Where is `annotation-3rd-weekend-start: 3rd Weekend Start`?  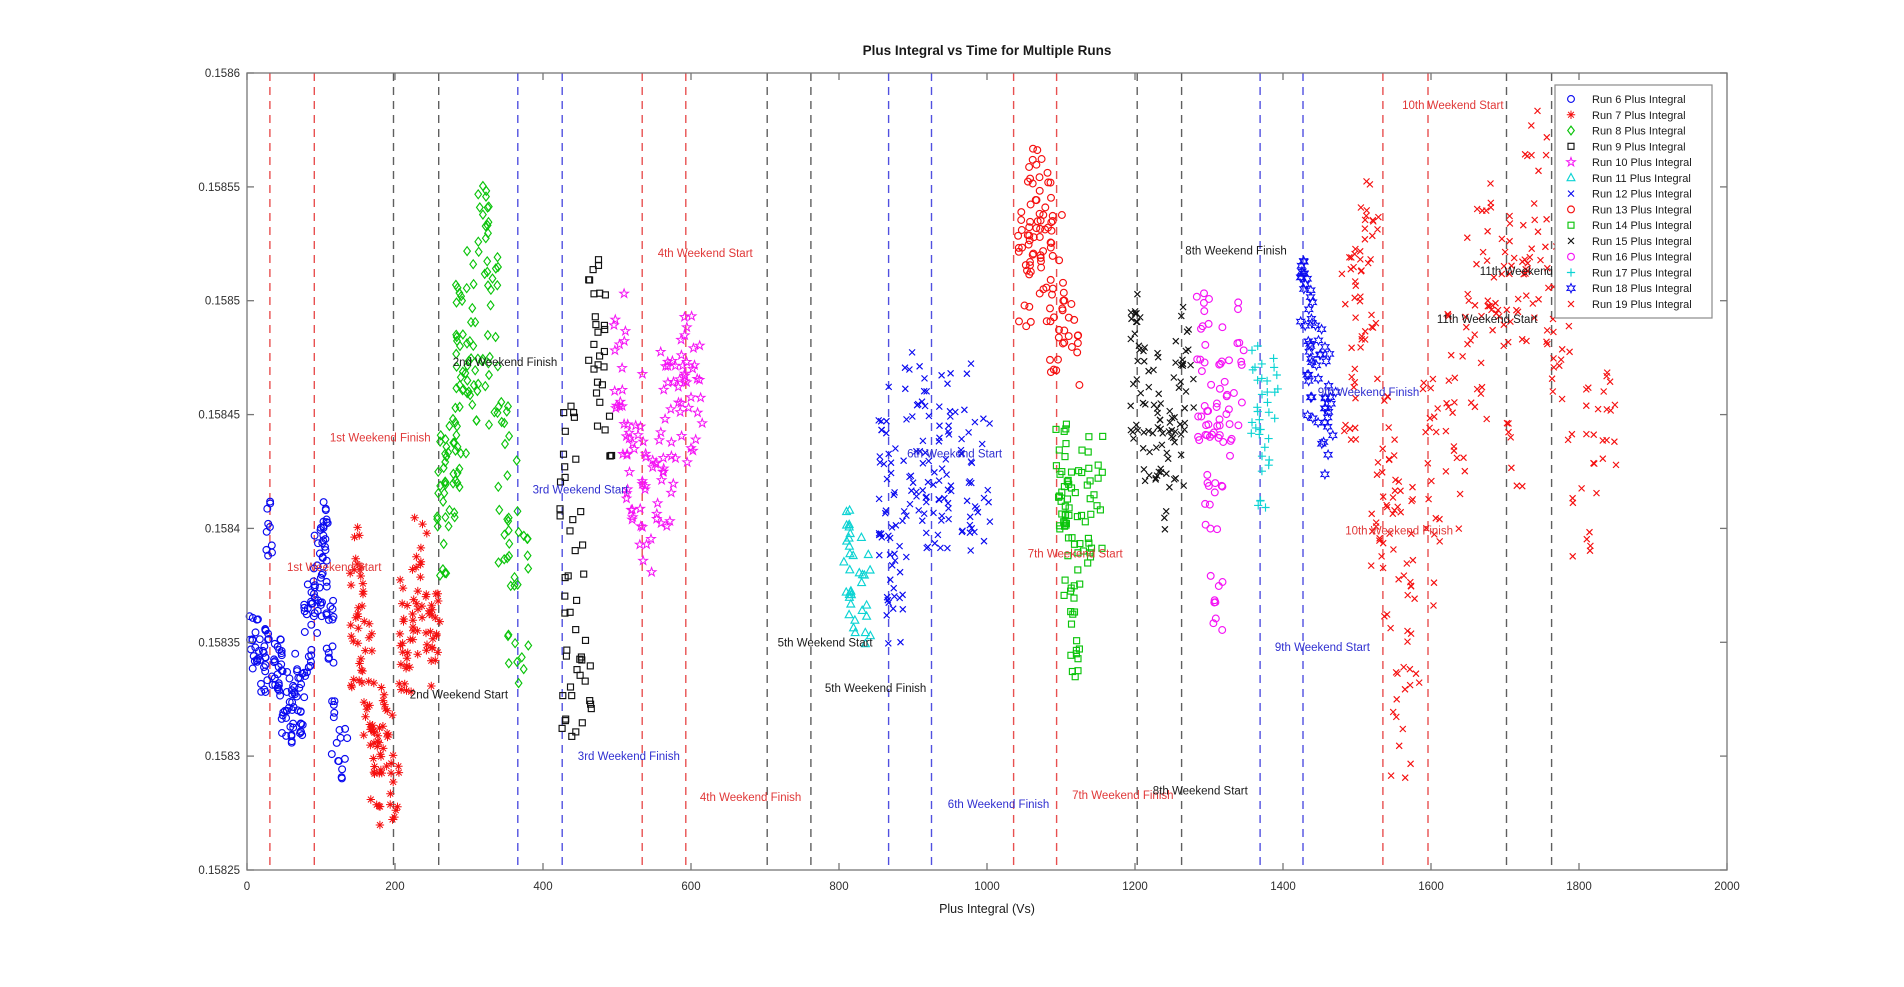
annotation-3rd-weekend-start: 3rd Weekend Start is located at coordinates (581, 491).